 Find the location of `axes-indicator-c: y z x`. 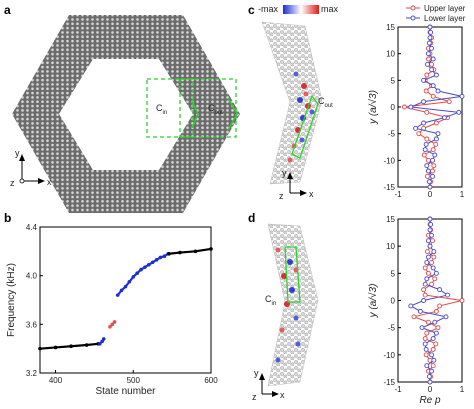

axes-indicator-c: y z x is located at coordinates (296, 184).